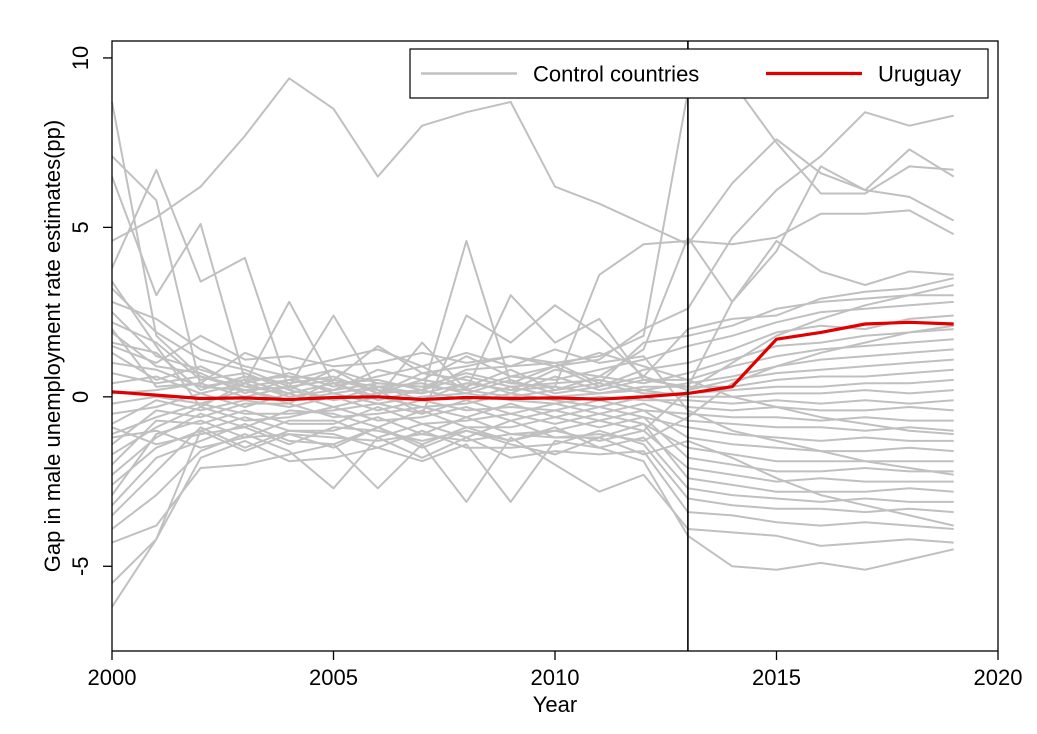 The width and height of the screenshot is (1037, 734). What do you see at coordinates (555, 704) in the screenshot?
I see `x-axis-title: Year` at bounding box center [555, 704].